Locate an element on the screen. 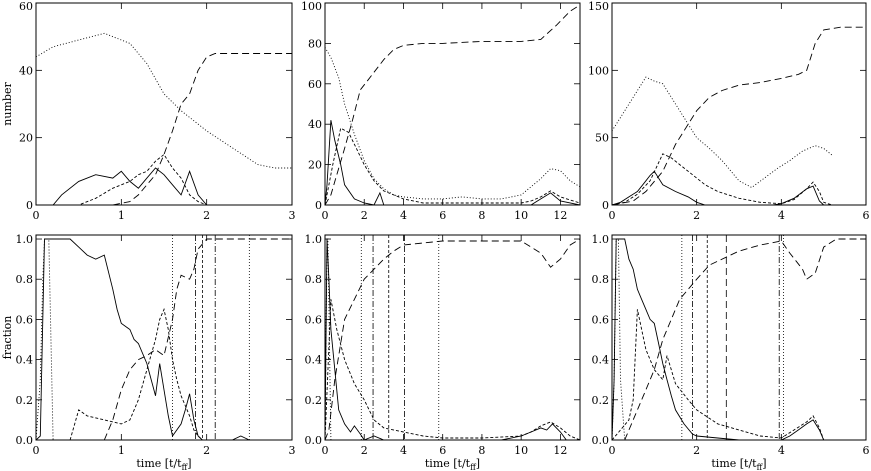 The width and height of the screenshot is (871, 471). y-axis-label: fraction is located at coordinates (7, 338).